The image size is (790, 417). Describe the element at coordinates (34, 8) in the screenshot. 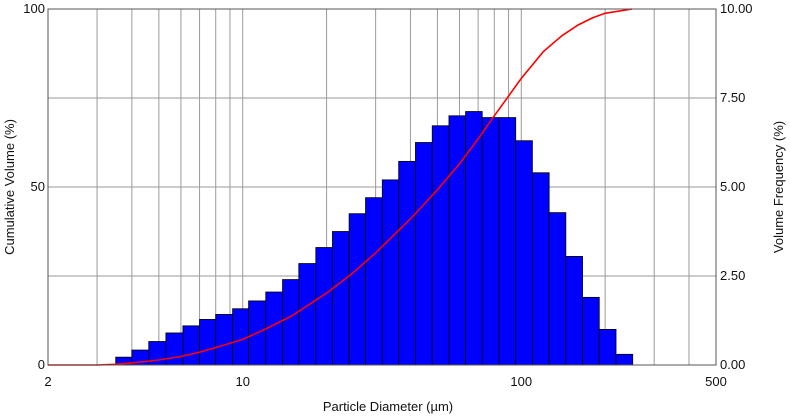

I see `y-left-tick-label: 100` at that location.